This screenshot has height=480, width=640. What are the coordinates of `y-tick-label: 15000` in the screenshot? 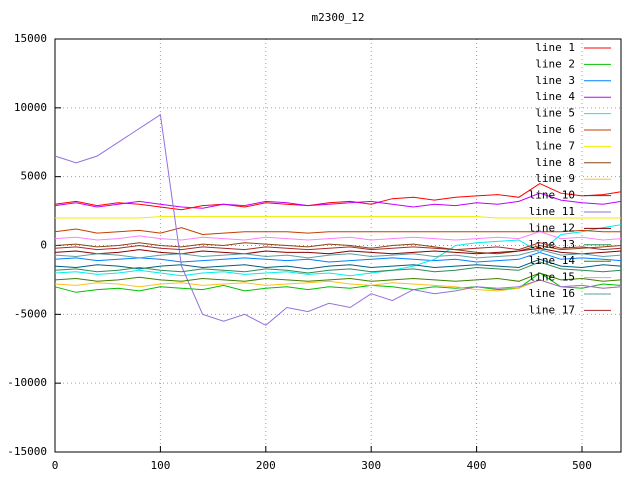 It's located at (30, 38).